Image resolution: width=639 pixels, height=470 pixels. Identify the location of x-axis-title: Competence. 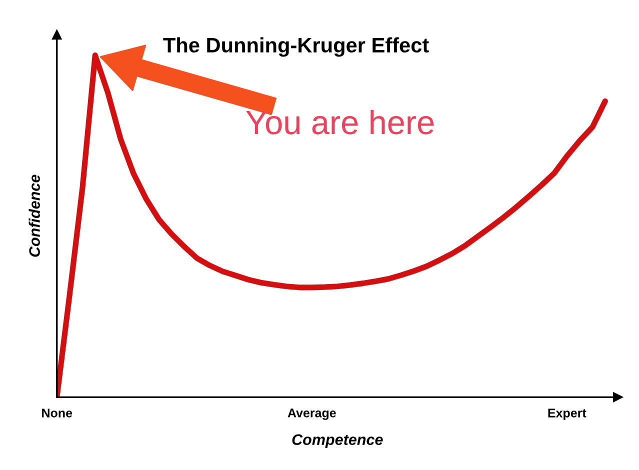
(337, 441).